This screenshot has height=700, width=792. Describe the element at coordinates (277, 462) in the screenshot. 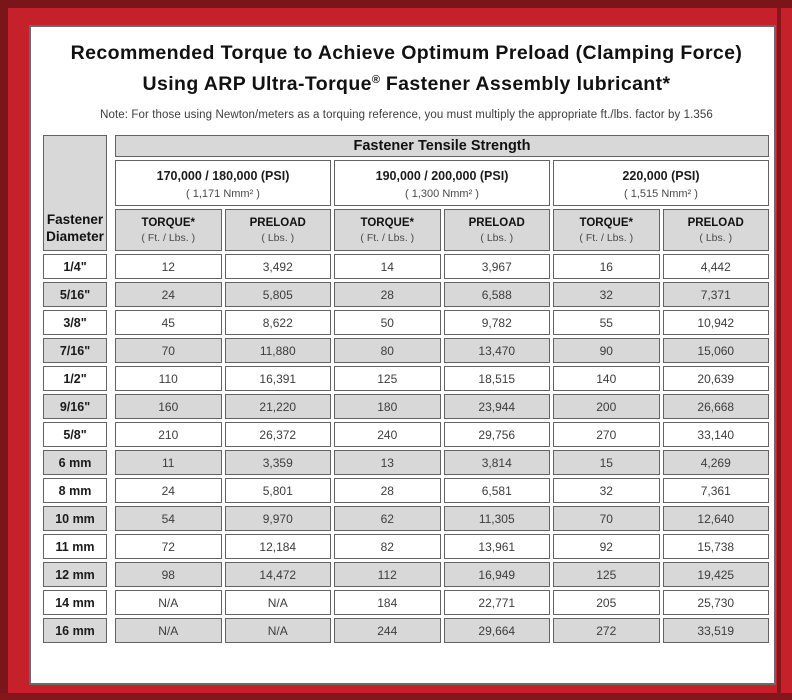

I see `preload-value: 3,359` at that location.